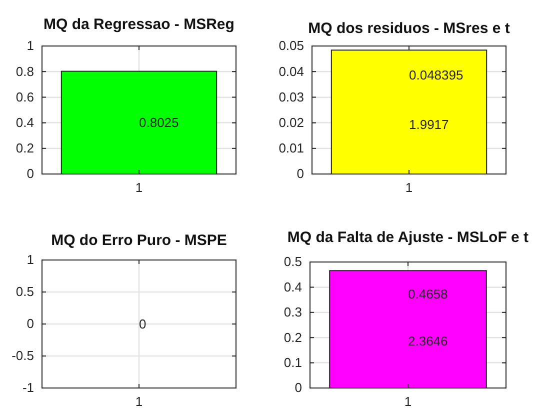 This screenshot has width=539, height=410. What do you see at coordinates (408, 237) in the screenshot?
I see `chart-title: MQ da Falta de Ajuste - MSLoF e t` at bounding box center [408, 237].